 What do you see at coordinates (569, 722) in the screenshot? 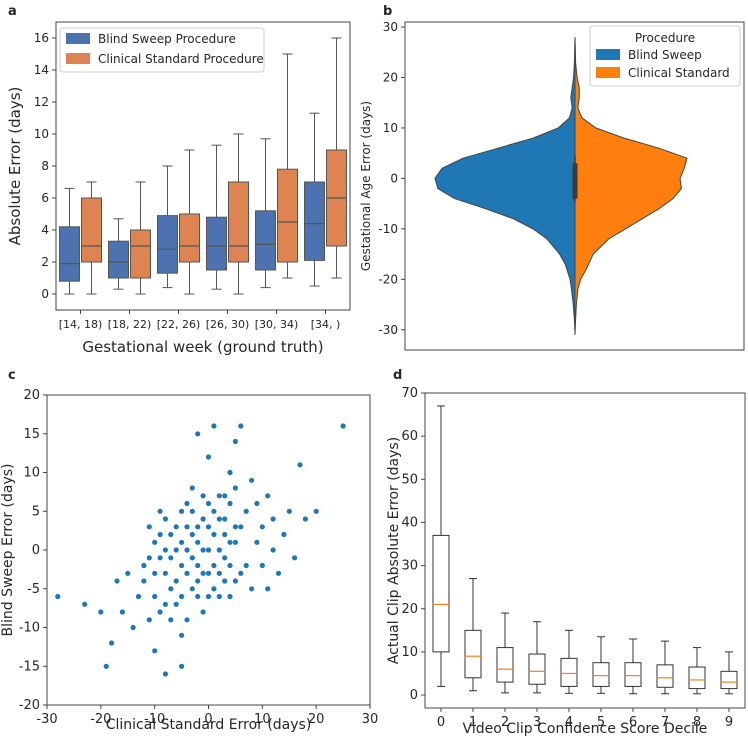
I see `d-xtick-label: 4` at bounding box center [569, 722].